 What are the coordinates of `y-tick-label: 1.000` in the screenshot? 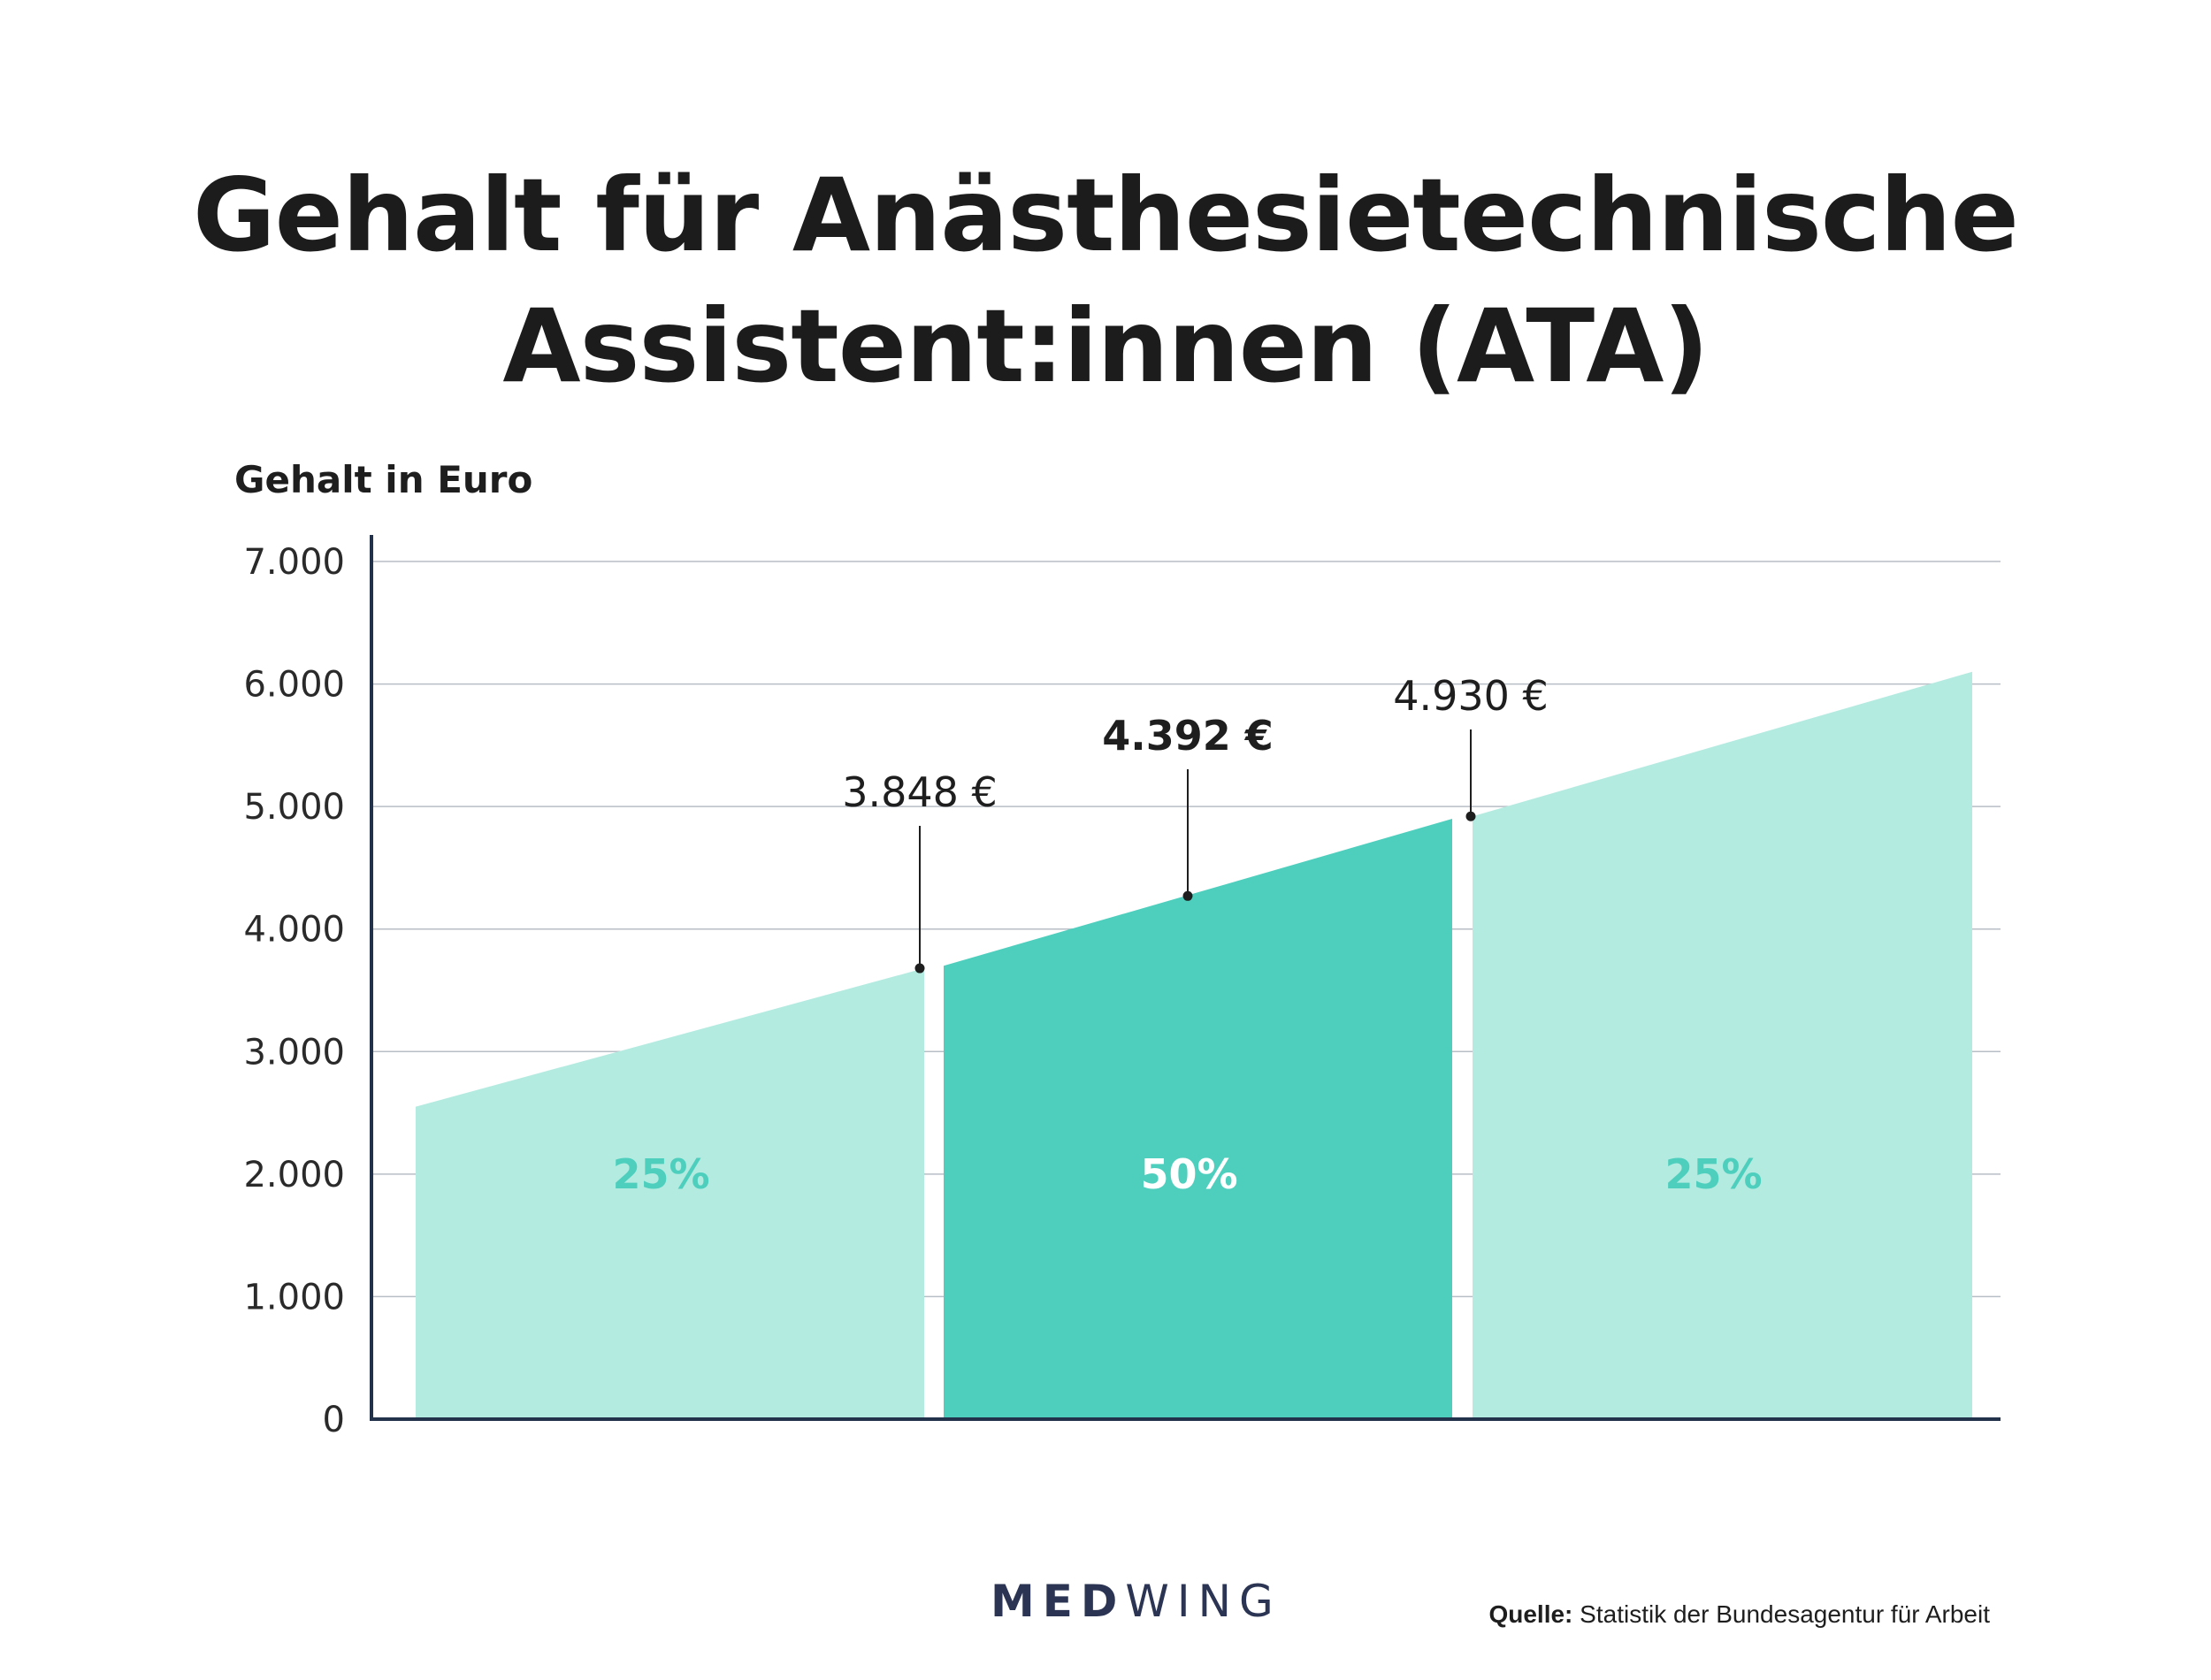 It's located at (294, 1297).